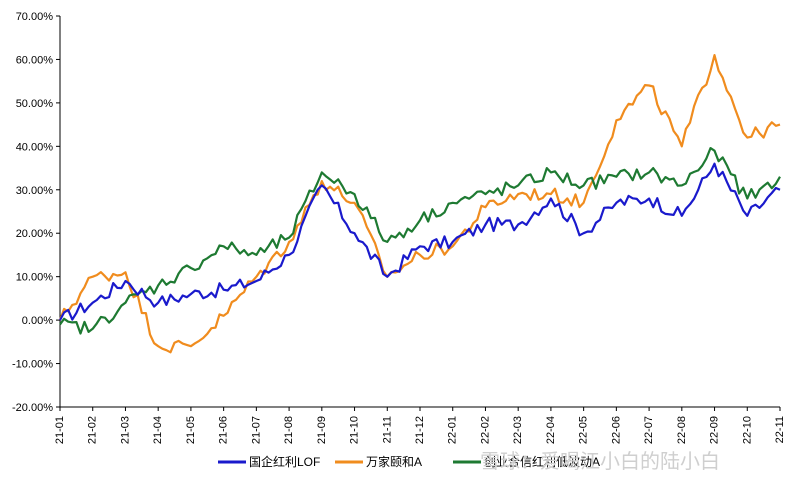  Describe the element at coordinates (715, 430) in the screenshot. I see `x-tick-label: 22-09` at that location.